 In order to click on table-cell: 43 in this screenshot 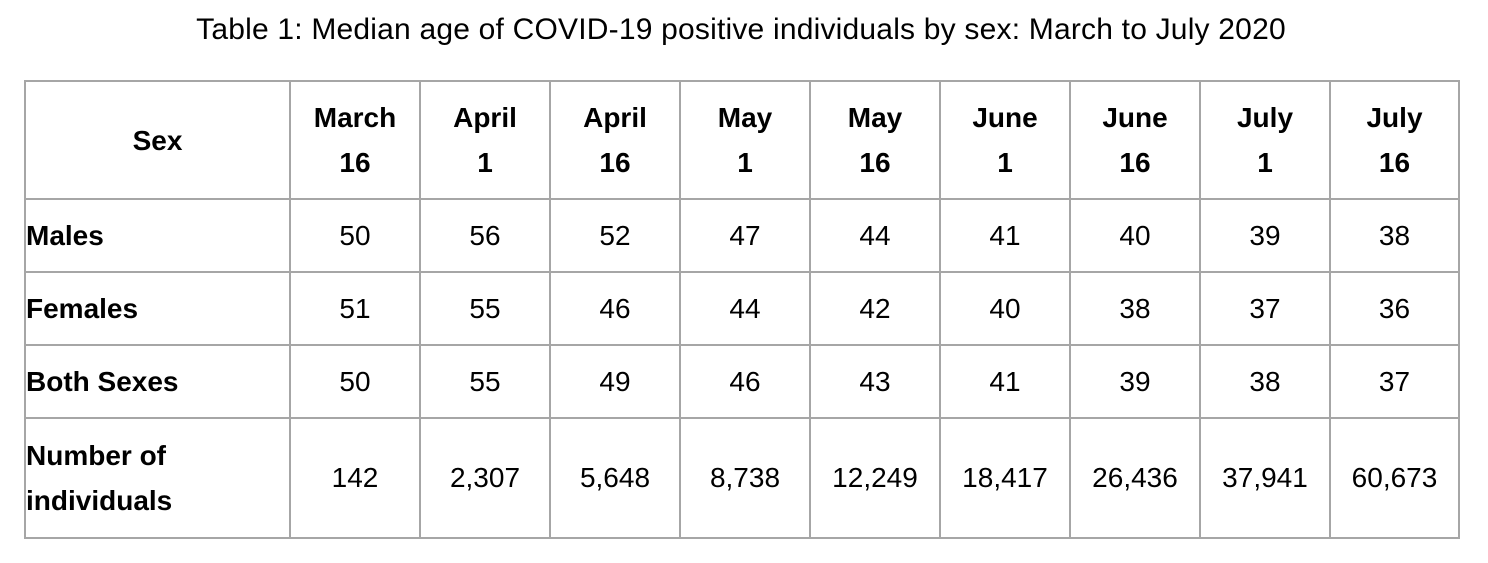, I will do `click(875, 381)`.